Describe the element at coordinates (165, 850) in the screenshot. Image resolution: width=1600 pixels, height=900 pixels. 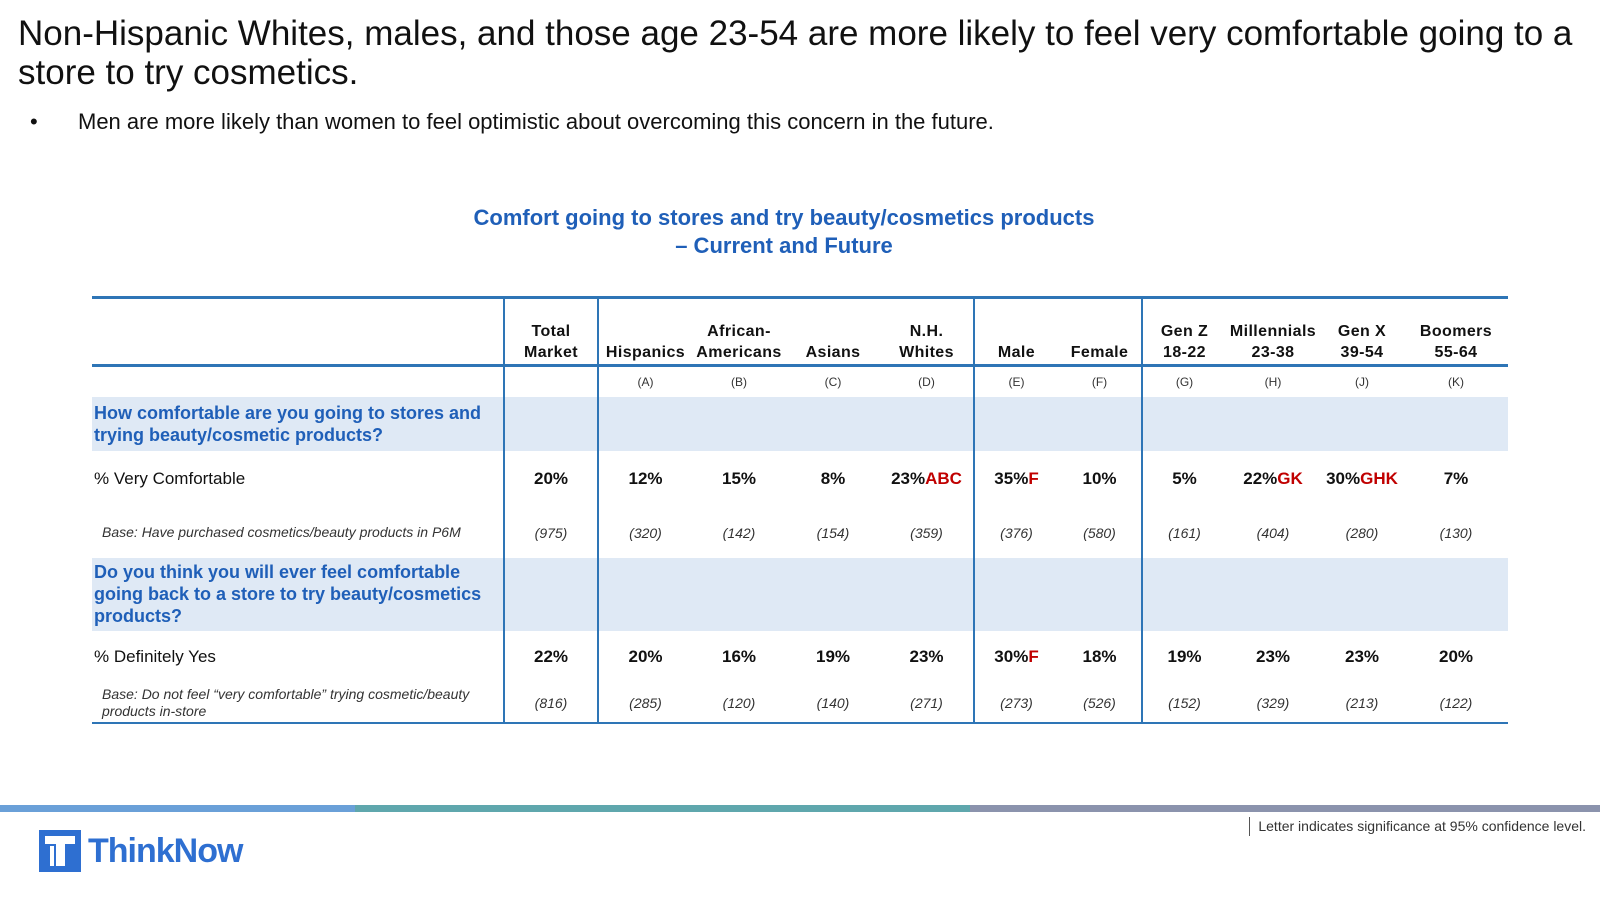
I see `logo-text: ThinkNow` at that location.